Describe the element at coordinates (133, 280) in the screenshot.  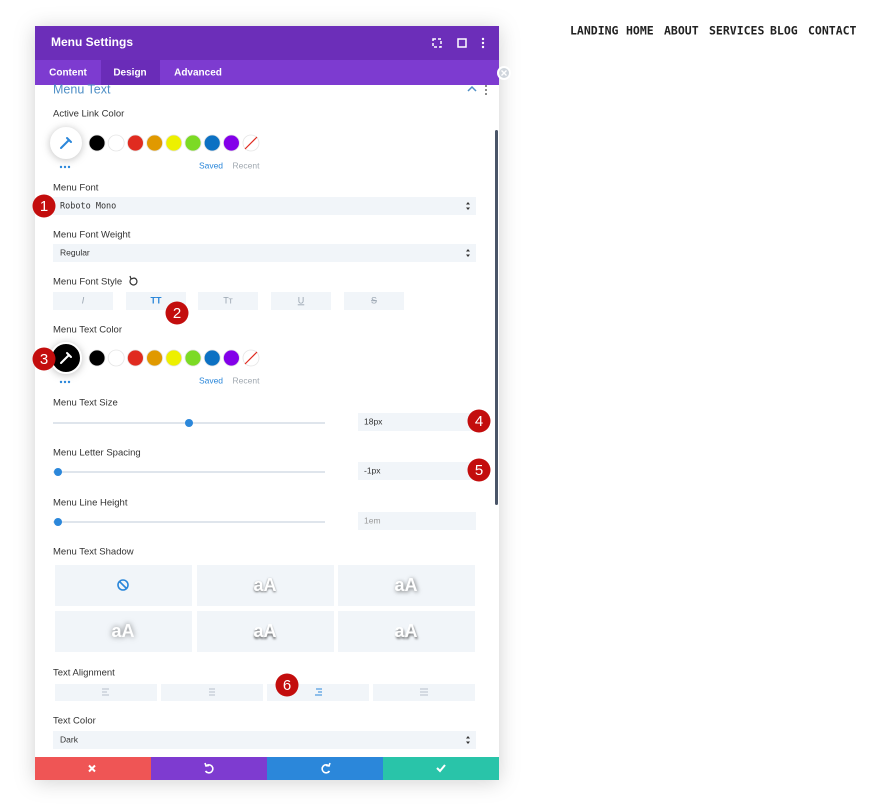
I see `reset-icon` at that location.